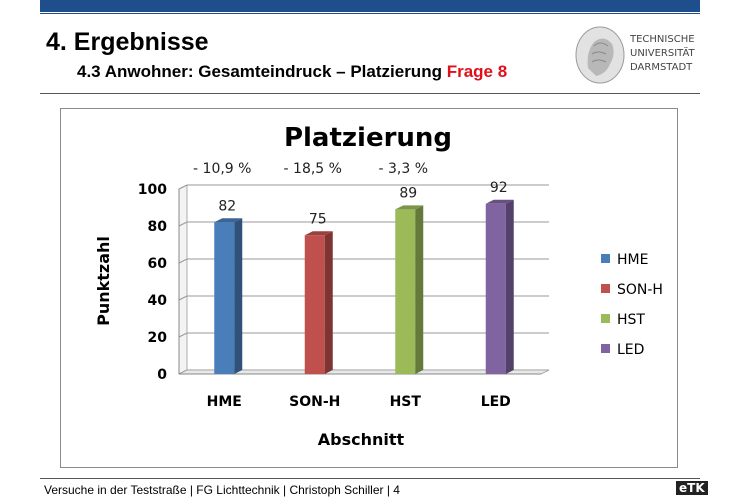 The height and width of the screenshot is (500, 750). I want to click on y-tick-label: 100, so click(152, 190).